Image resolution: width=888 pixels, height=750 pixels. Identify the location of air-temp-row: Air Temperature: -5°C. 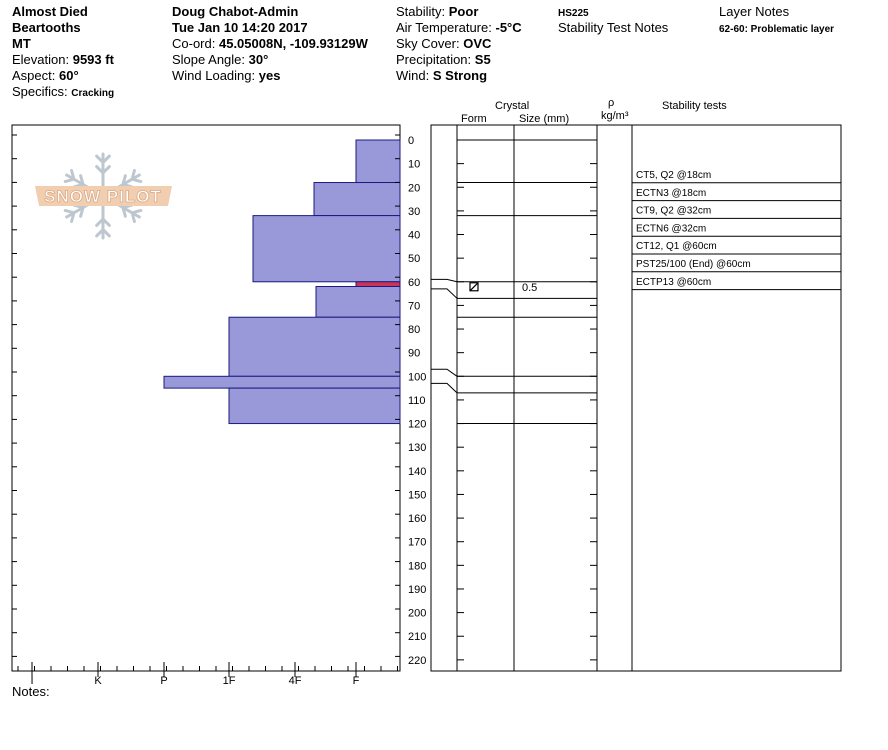
(459, 27).